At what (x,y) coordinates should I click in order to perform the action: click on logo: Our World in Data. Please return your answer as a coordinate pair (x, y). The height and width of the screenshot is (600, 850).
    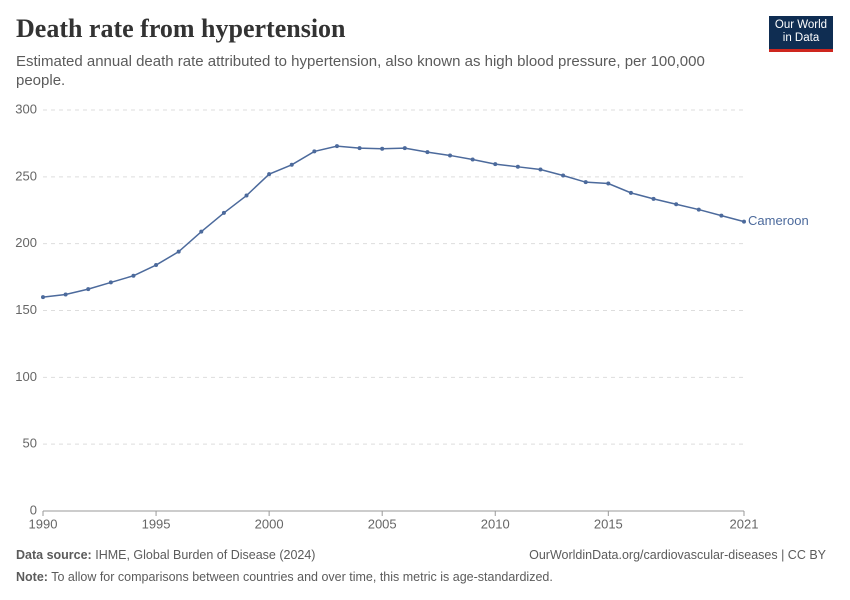
    Looking at the image, I should click on (801, 34).